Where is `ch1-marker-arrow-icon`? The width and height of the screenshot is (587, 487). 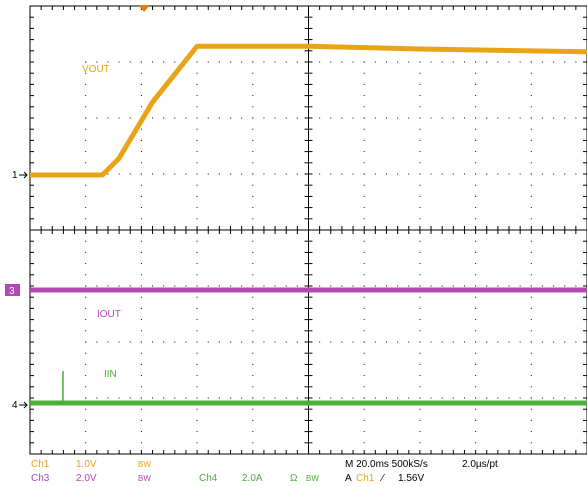 ch1-marker-arrow-icon is located at coordinates (23, 175).